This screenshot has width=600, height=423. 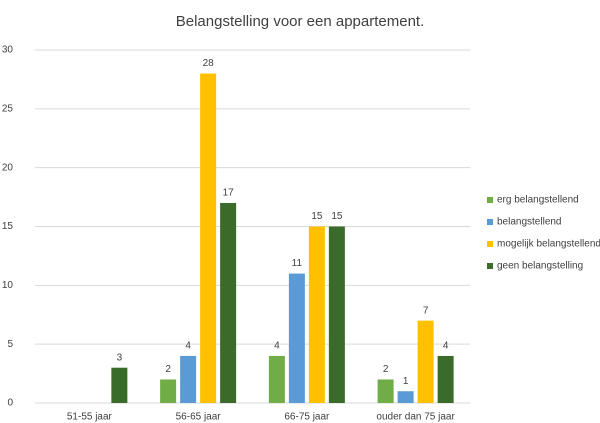 What do you see at coordinates (300, 21) in the screenshot?
I see `chart-title: Belangstelling voor een appartement.` at bounding box center [300, 21].